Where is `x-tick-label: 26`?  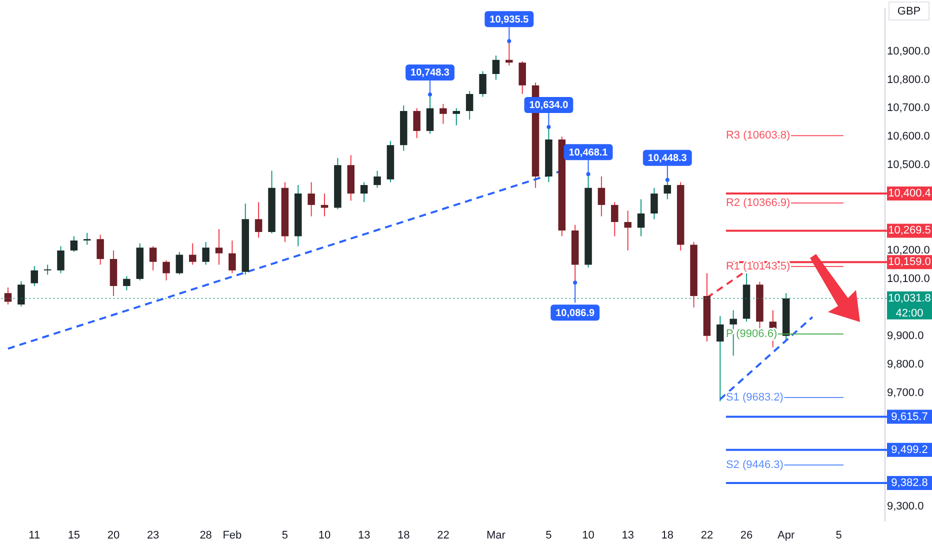
x-tick-label: 26 is located at coordinates (746, 535).